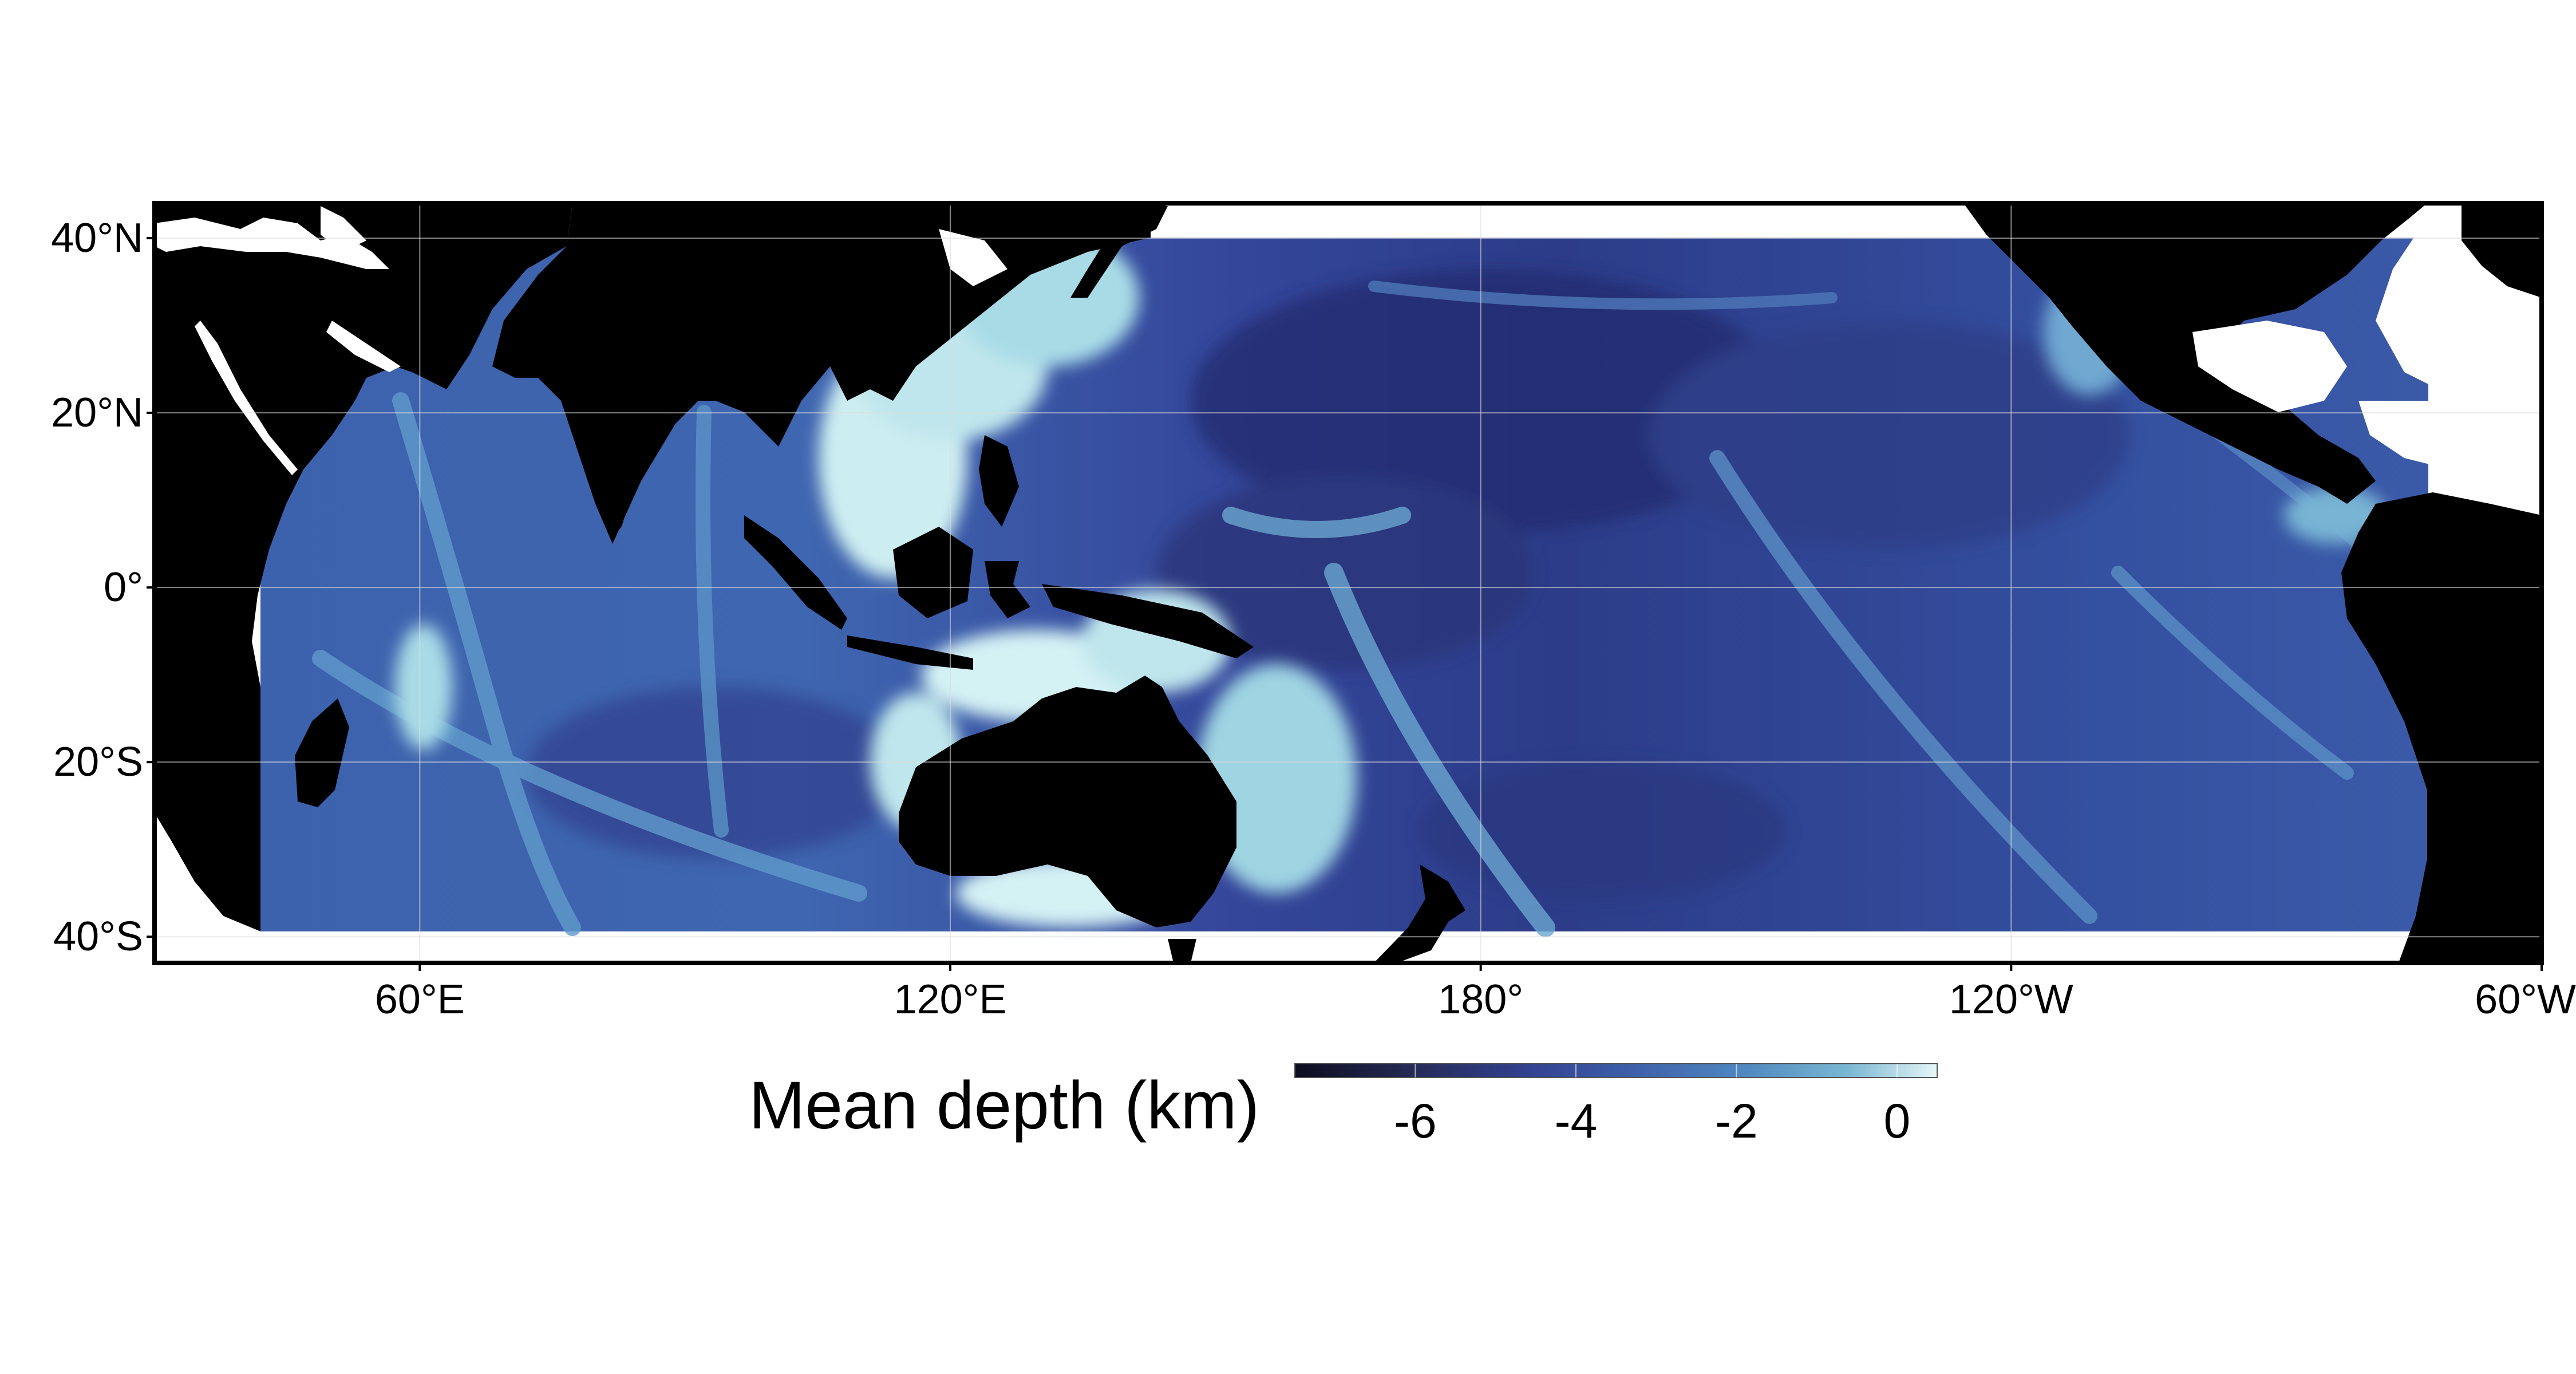  What do you see at coordinates (1004, 1105) in the screenshot?
I see `colorbar-title: Mean depth (km)` at bounding box center [1004, 1105].